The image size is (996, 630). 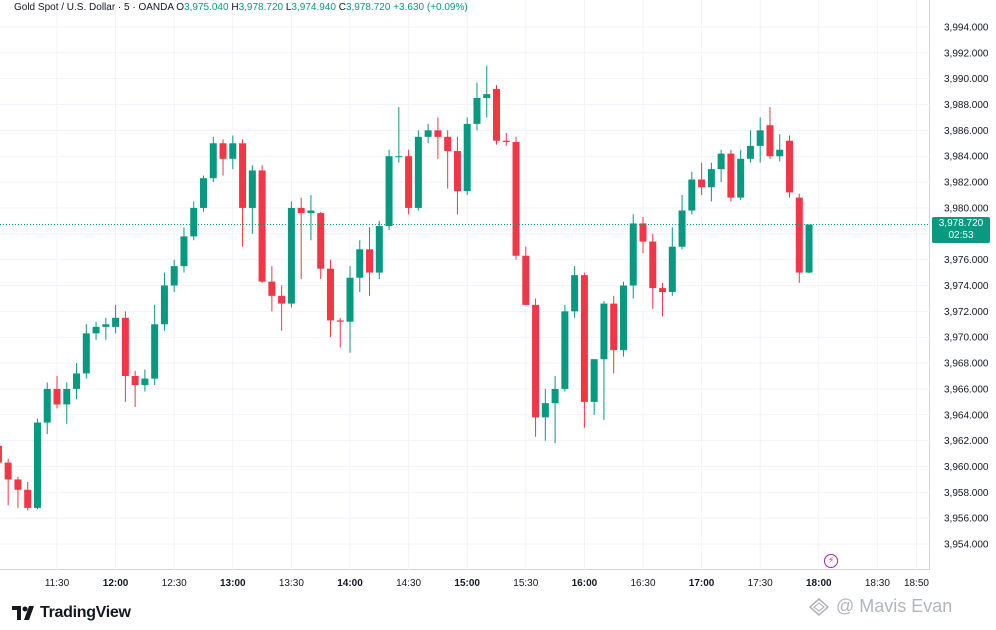 I want to click on open-value: 3,975.040, so click(x=206, y=7).